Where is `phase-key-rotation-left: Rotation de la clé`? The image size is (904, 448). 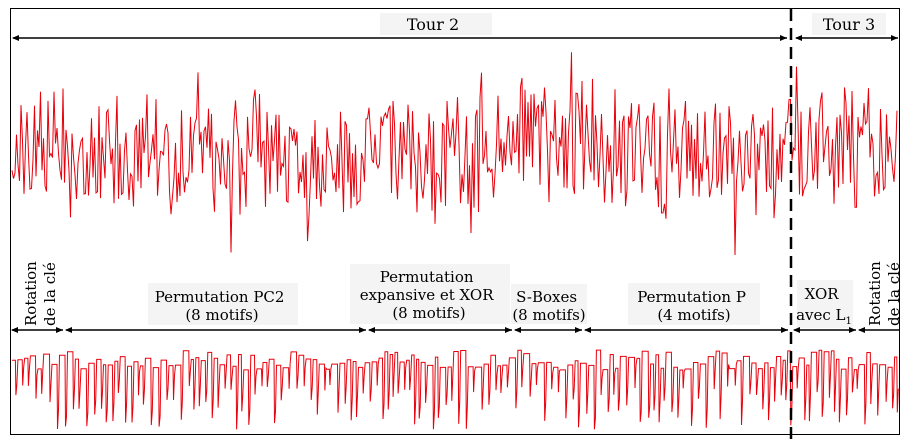 phase-key-rotation-left: Rotation de la clé is located at coordinates (40, 291).